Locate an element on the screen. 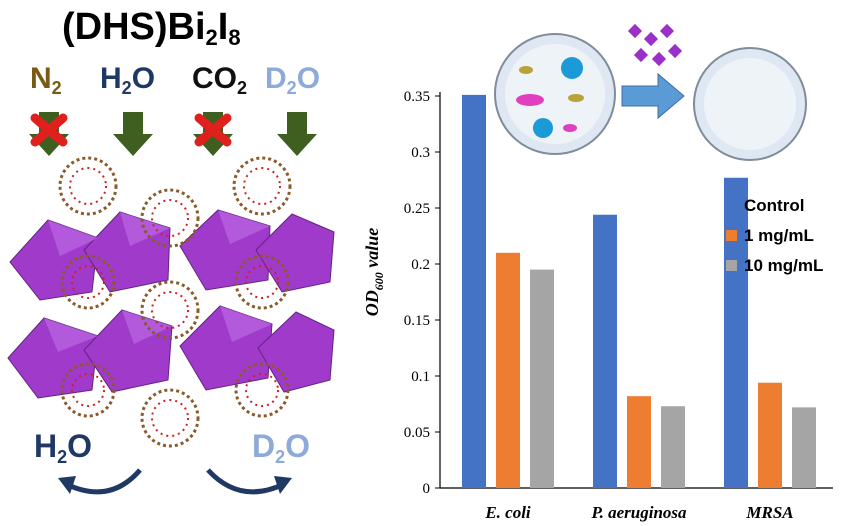 This screenshot has width=853, height=526. exchange-label-d2o: D2O is located at coordinates (281, 447).